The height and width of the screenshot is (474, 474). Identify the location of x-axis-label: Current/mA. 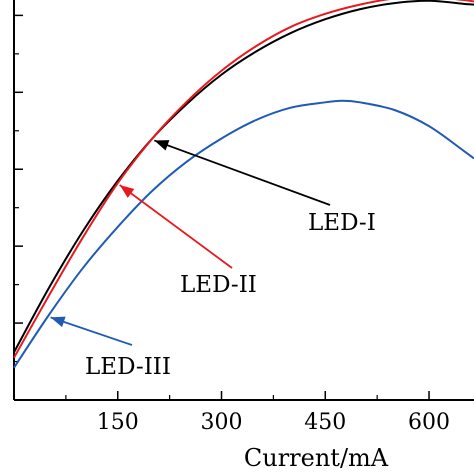
(316, 458).